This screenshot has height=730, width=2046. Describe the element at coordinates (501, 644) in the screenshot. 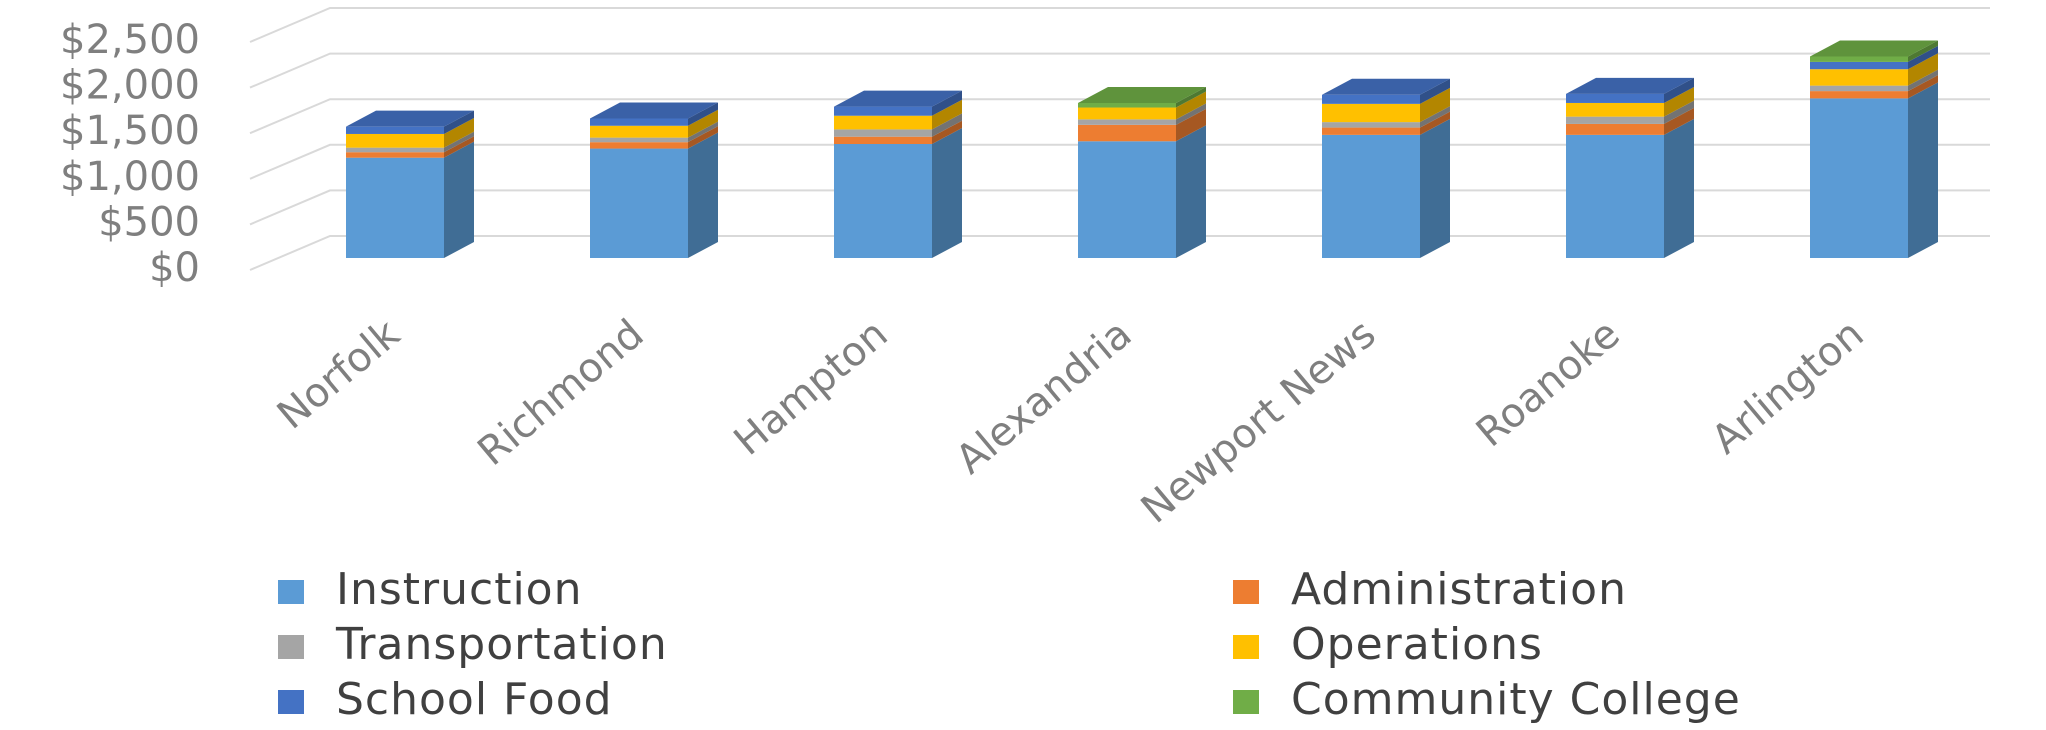

I see `legend-label: Transportation` at that location.